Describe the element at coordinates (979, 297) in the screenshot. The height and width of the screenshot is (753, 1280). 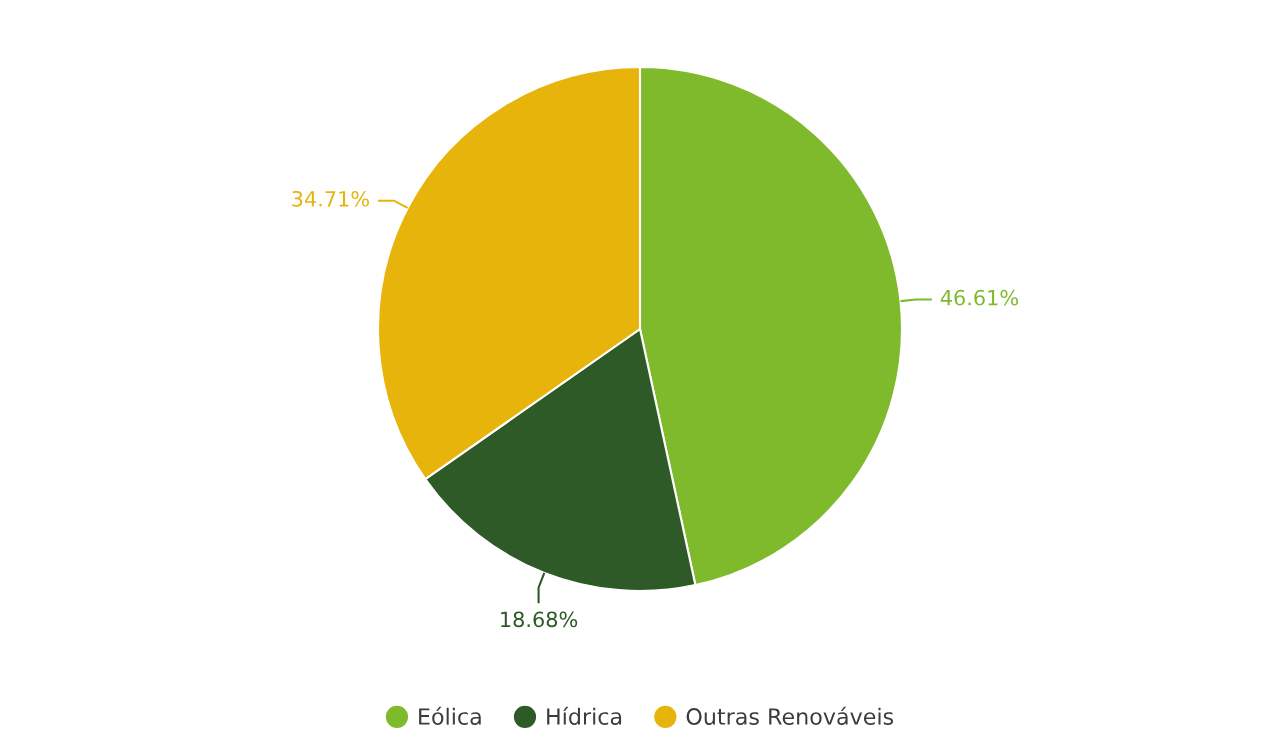
I see `data-label: 46.61%` at that location.